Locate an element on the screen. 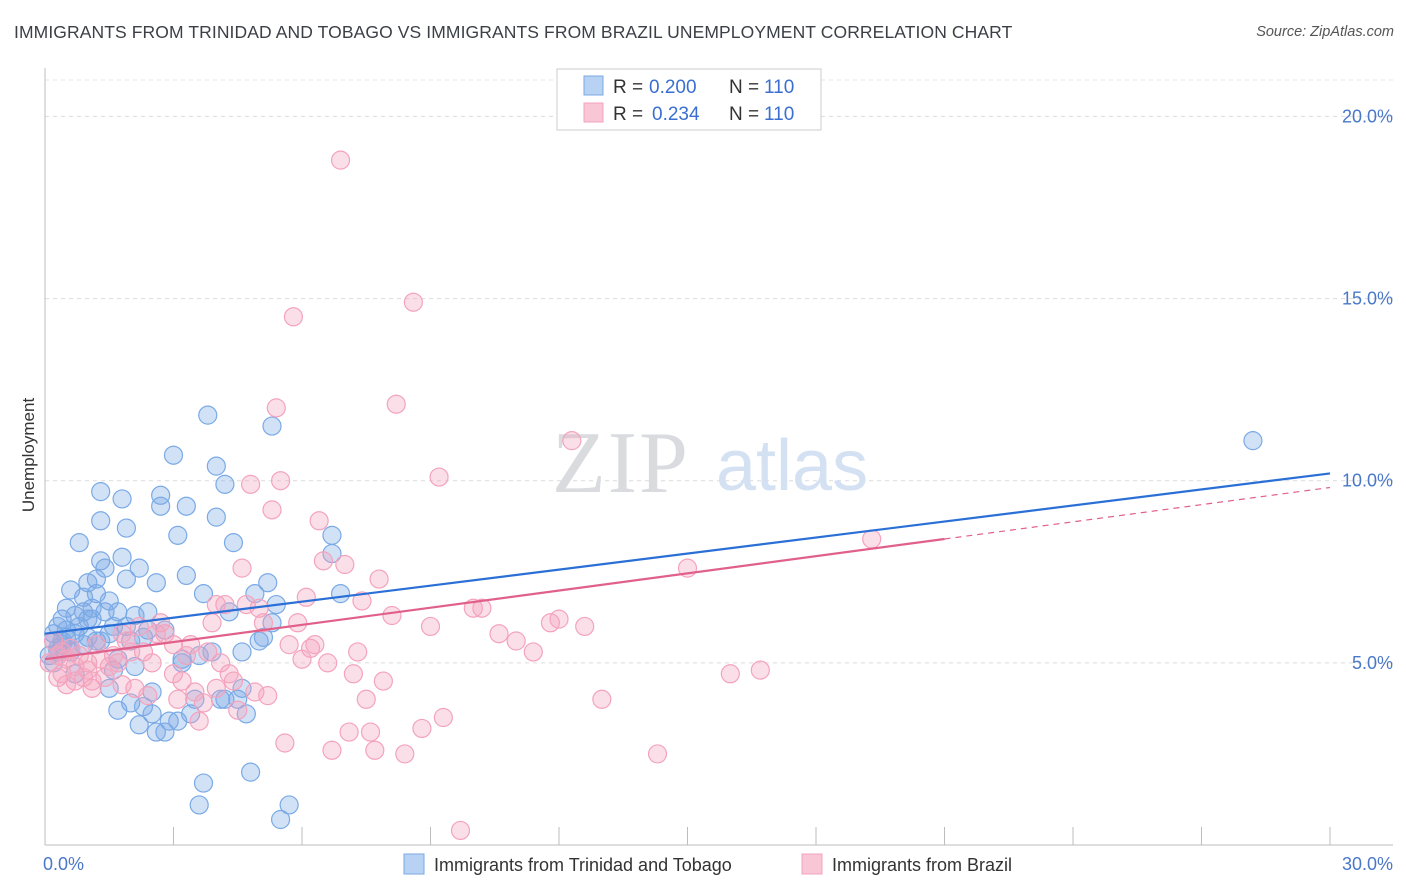  trend-line-brazil-extension is located at coordinates (1137, 513).